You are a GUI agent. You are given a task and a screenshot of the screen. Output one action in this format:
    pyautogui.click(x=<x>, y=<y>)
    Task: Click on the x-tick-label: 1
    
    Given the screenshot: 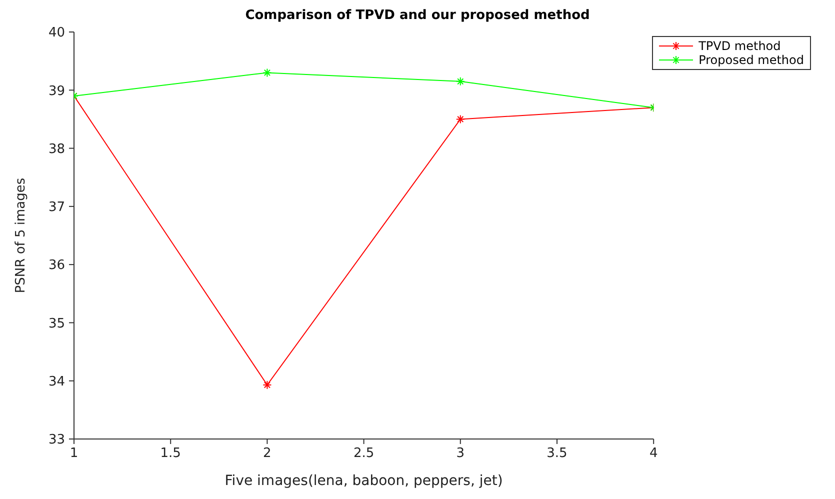 What is the action you would take?
    pyautogui.click(x=74, y=454)
    